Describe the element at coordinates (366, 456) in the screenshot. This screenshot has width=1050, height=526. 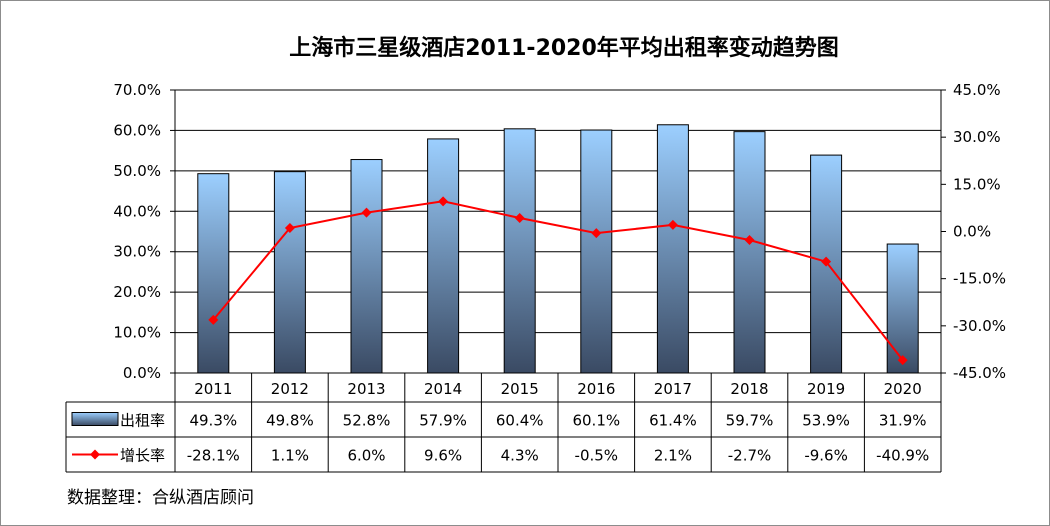
I see `data-cell: 6.0%` at that location.